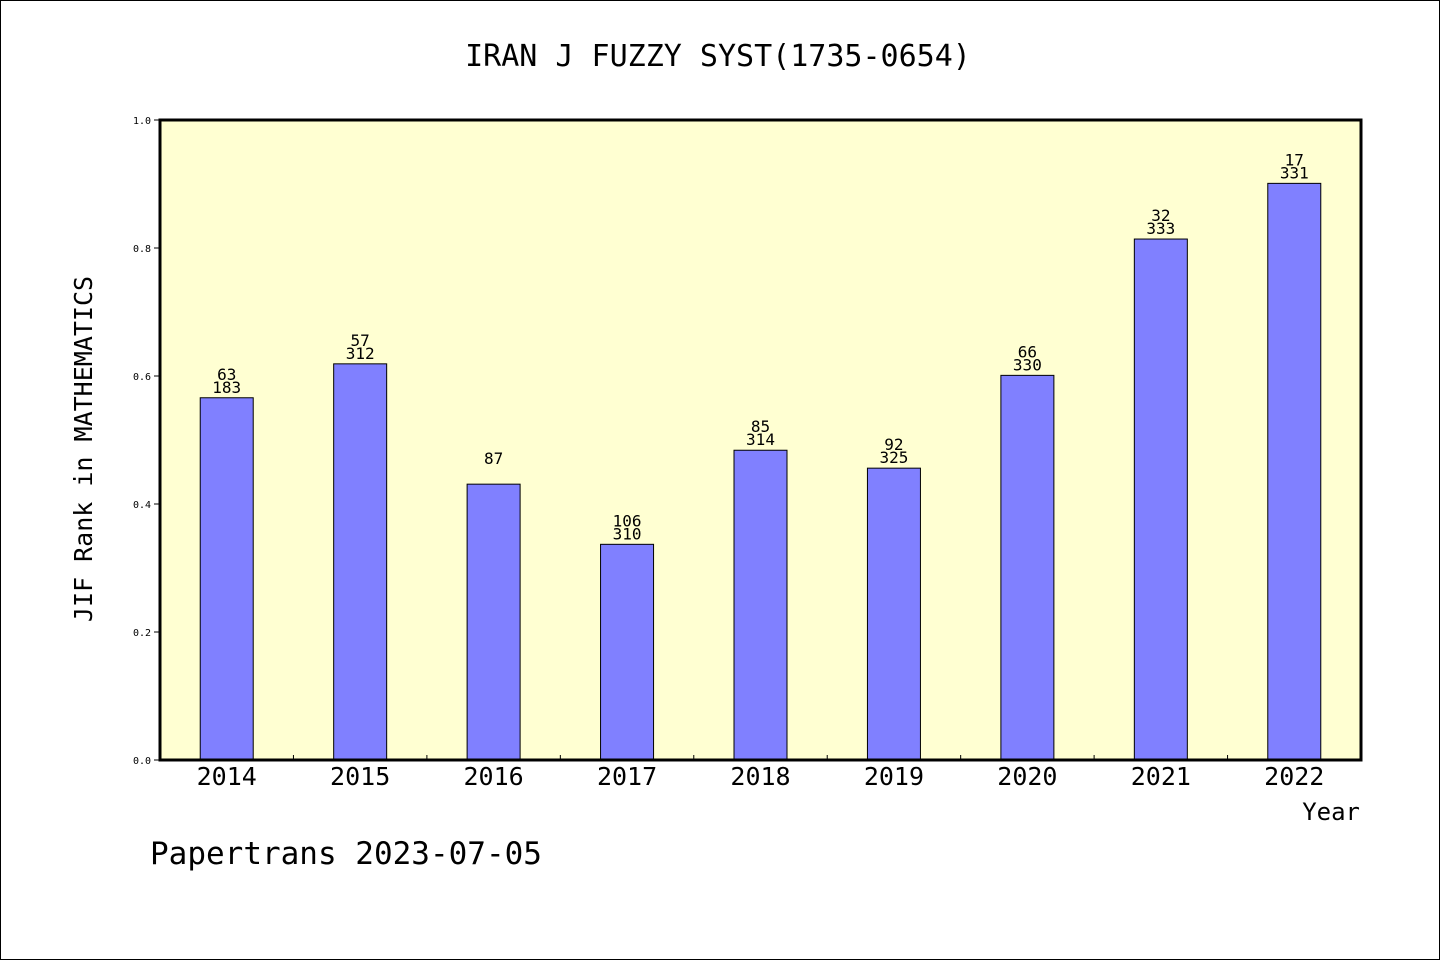 The width and height of the screenshot is (1440, 960). Describe the element at coordinates (1027, 364) in the screenshot. I see `bar-label-total: 330` at that location.